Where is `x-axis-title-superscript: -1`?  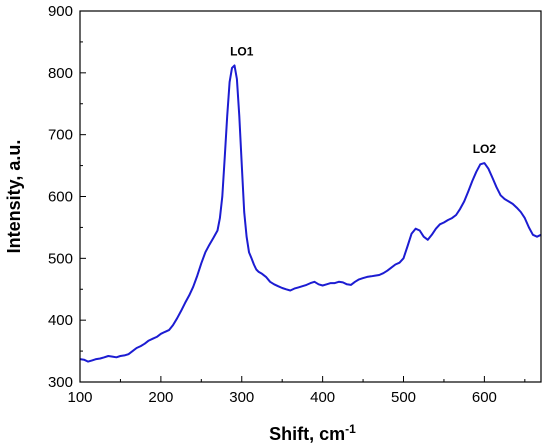
x-axis-title-superscript: -1 is located at coordinates (350, 429).